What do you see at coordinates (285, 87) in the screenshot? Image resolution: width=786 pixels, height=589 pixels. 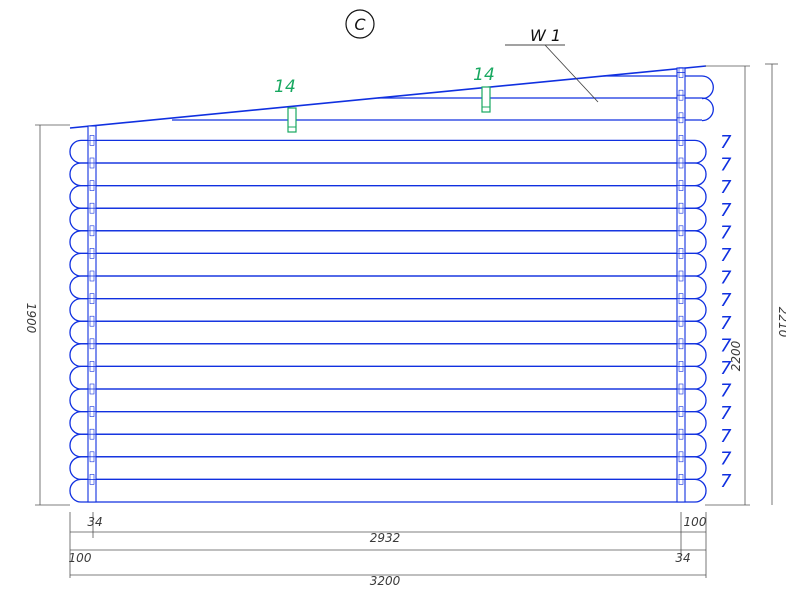 I see `beam-label-left: 14` at bounding box center [285, 87].